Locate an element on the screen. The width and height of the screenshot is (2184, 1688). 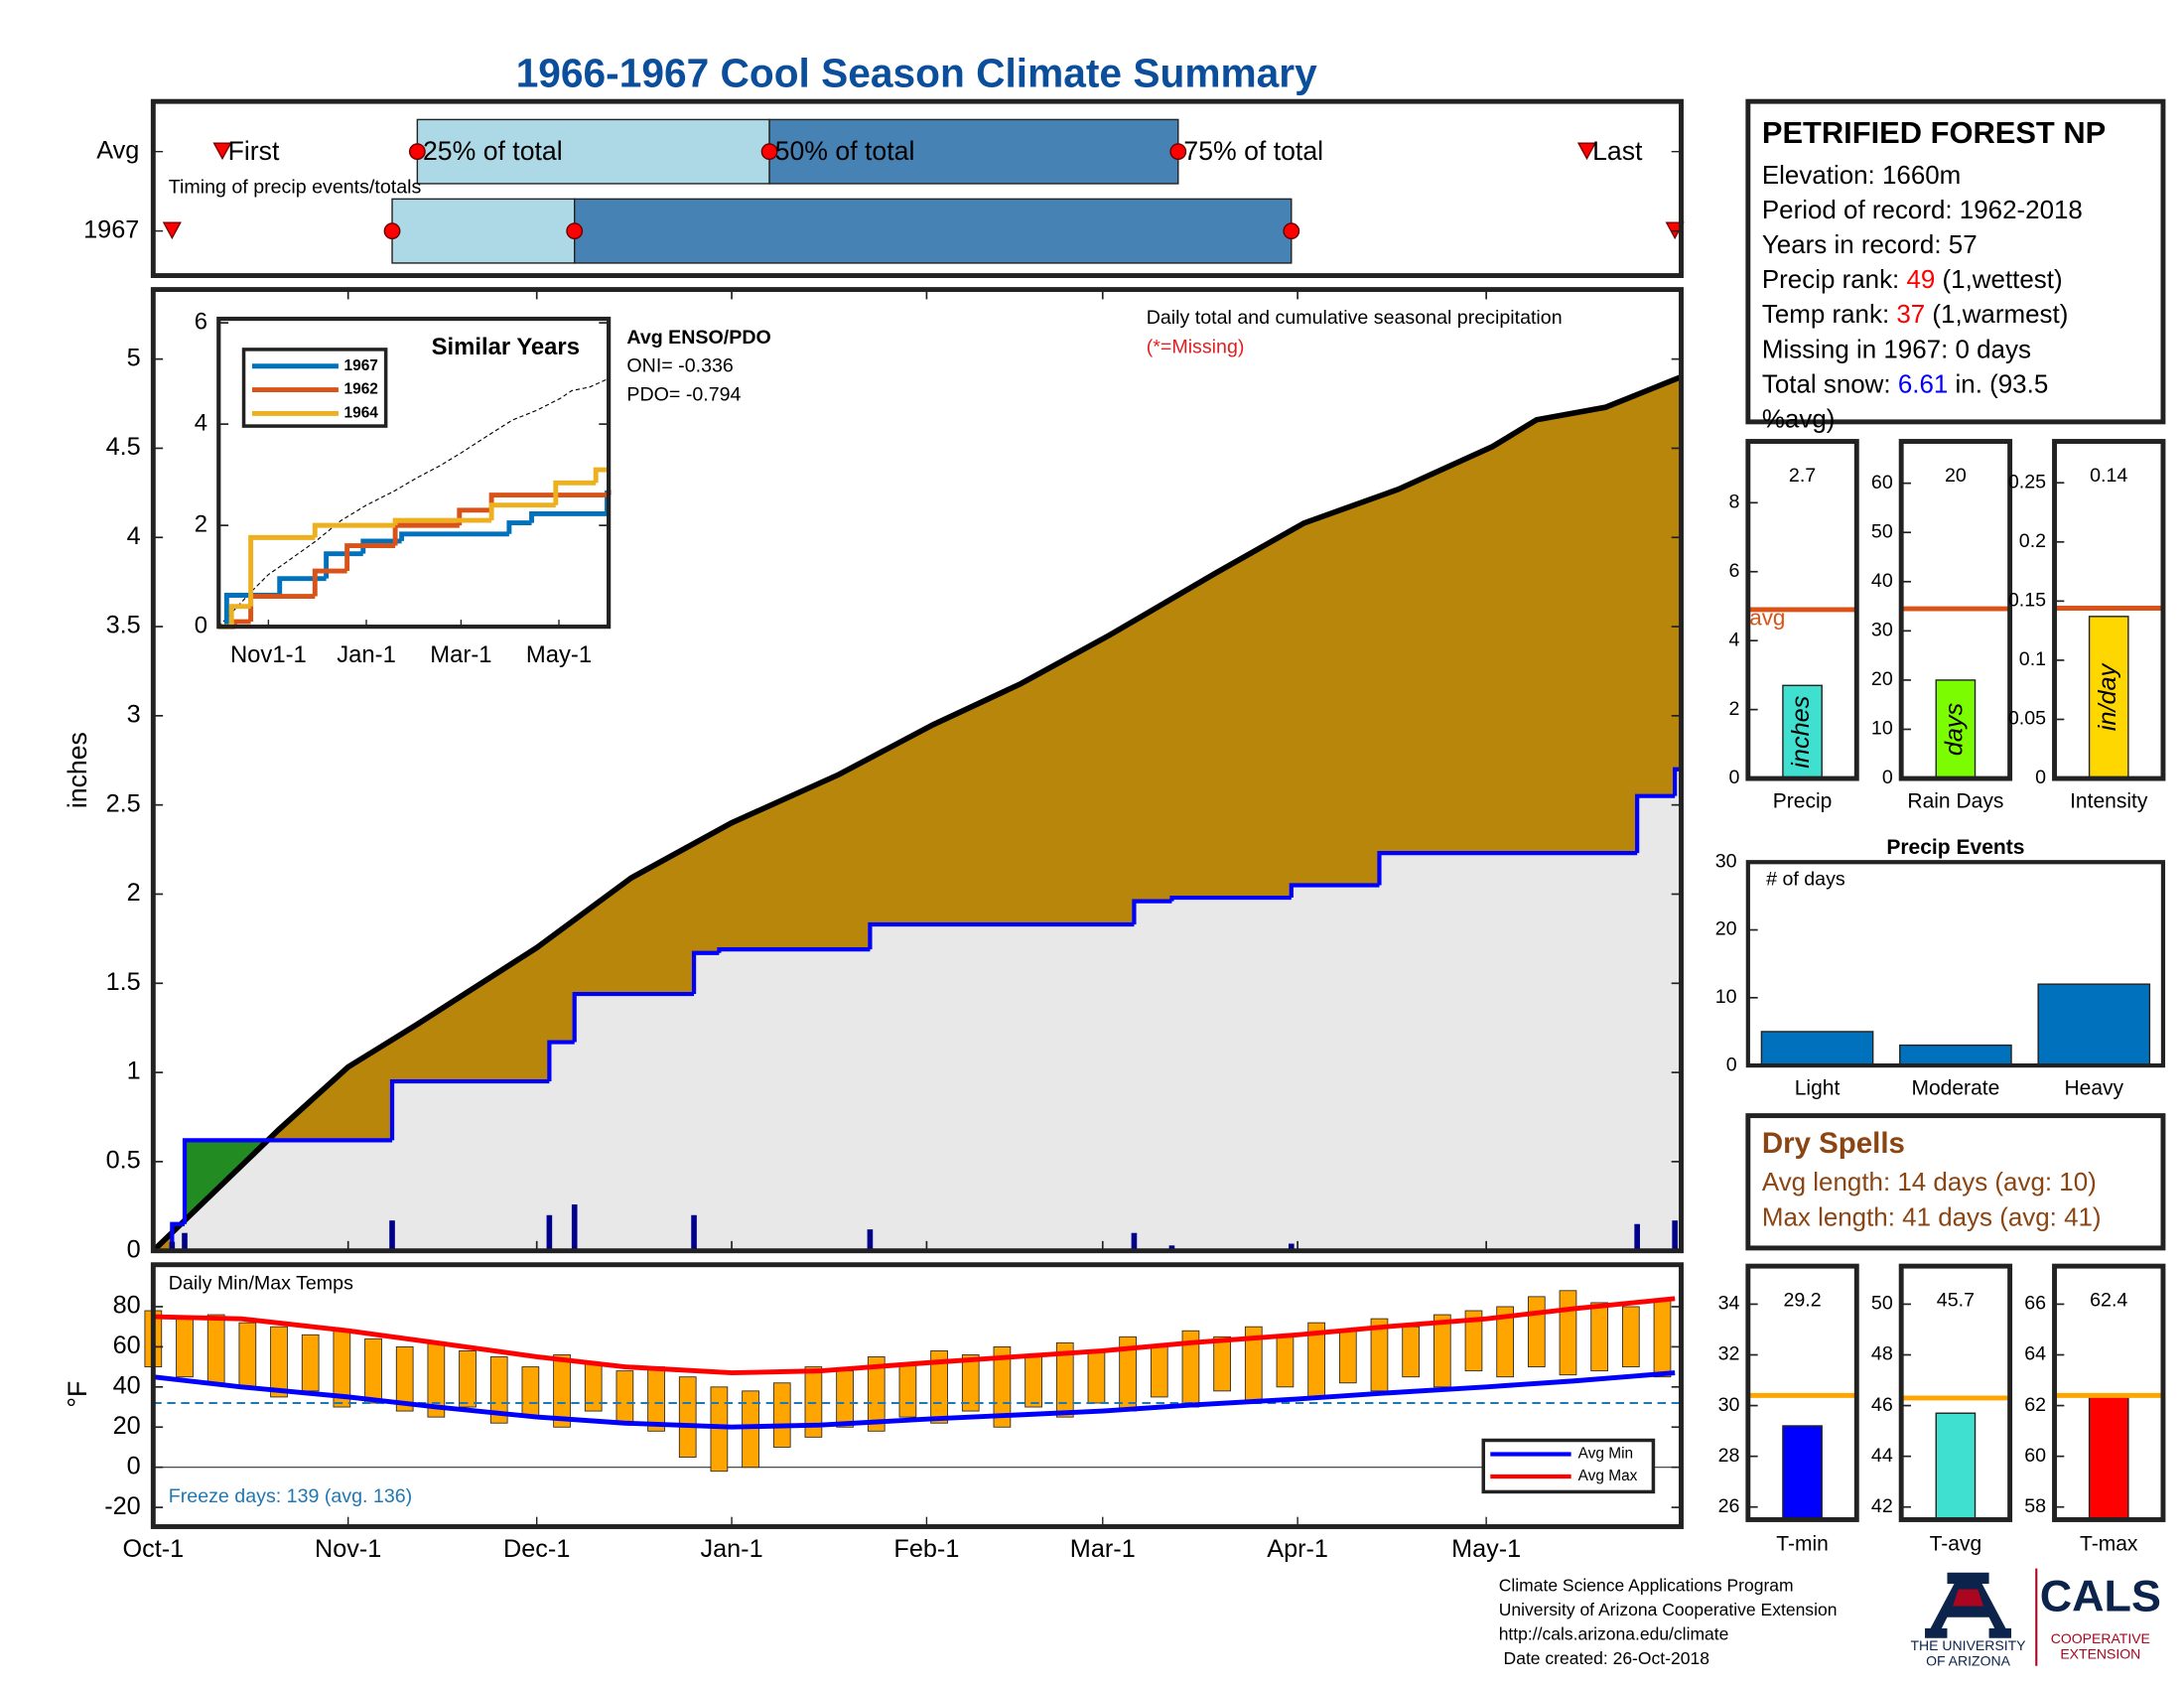
x-tick-label: Jan-1 is located at coordinates (731, 1549).